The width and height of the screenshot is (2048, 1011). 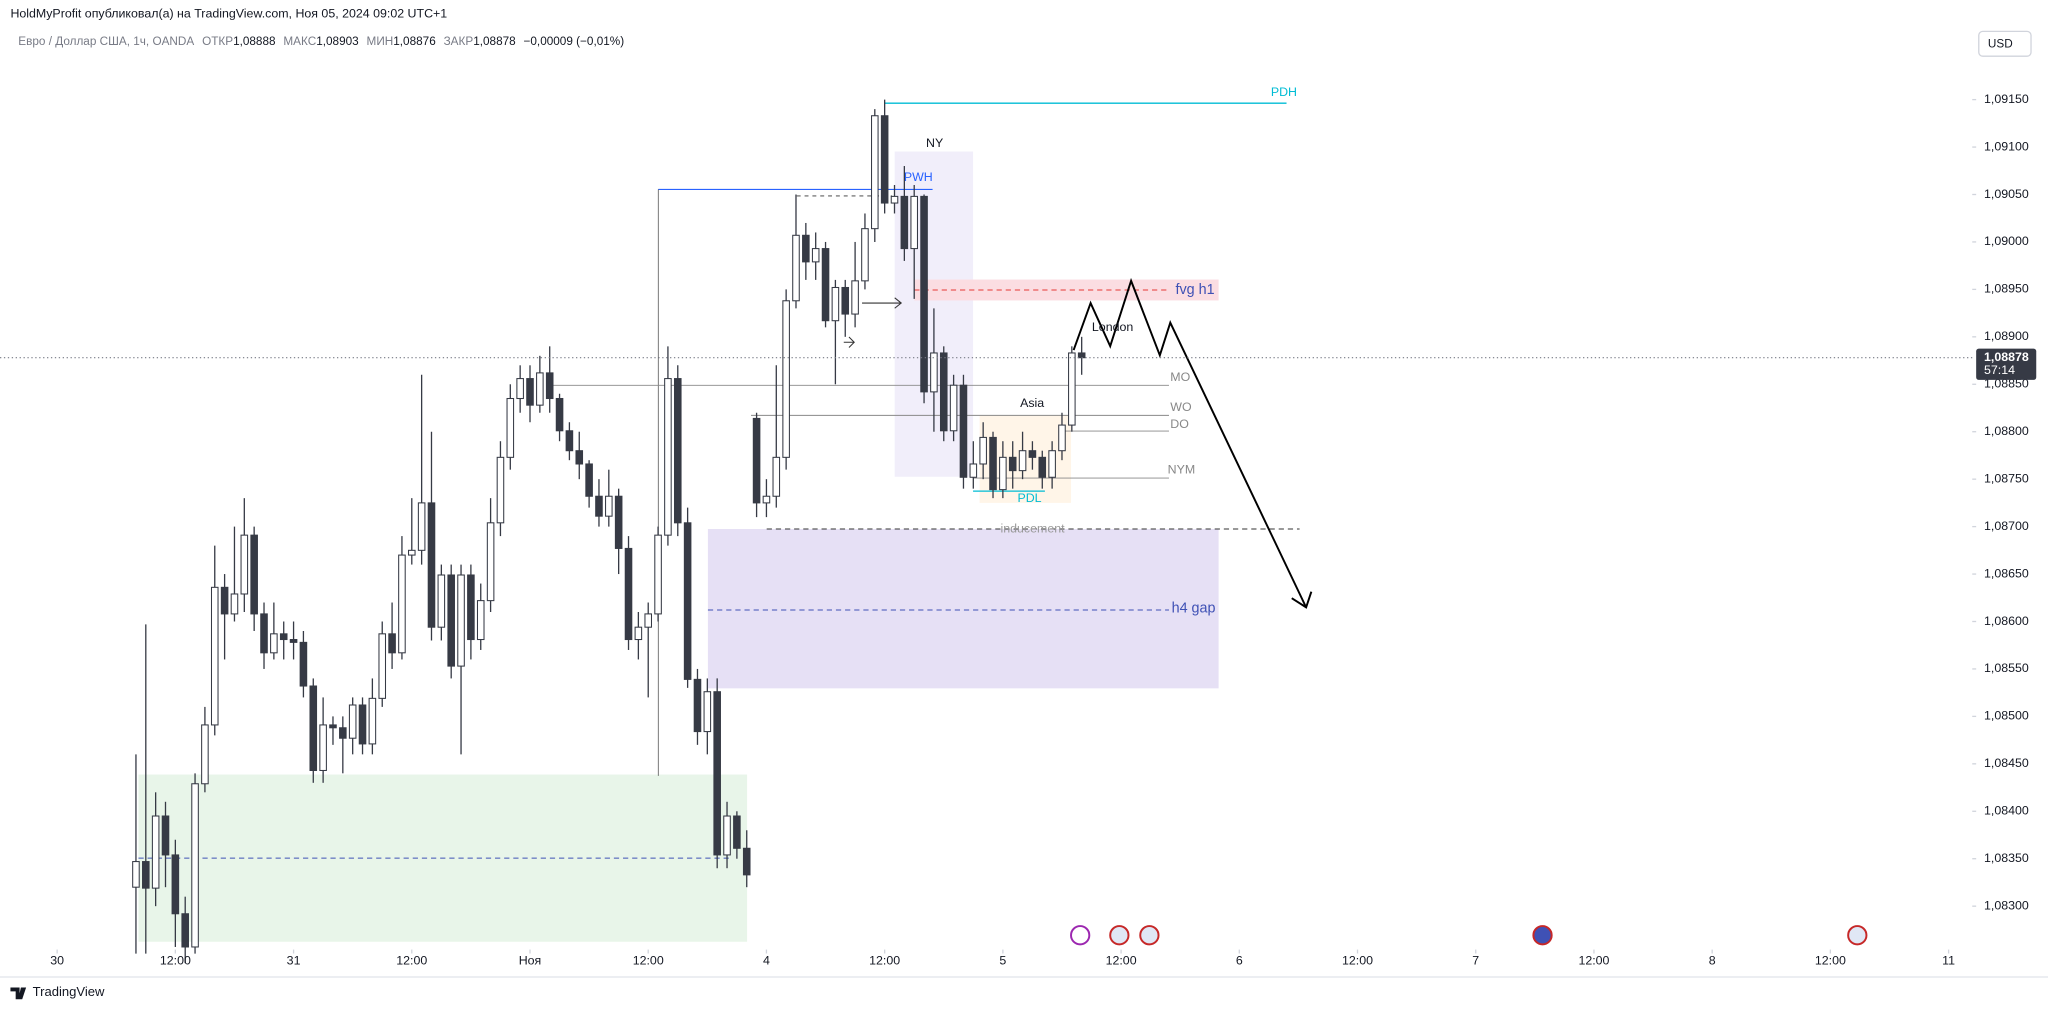 I want to click on currency: USD, so click(x=2000, y=44).